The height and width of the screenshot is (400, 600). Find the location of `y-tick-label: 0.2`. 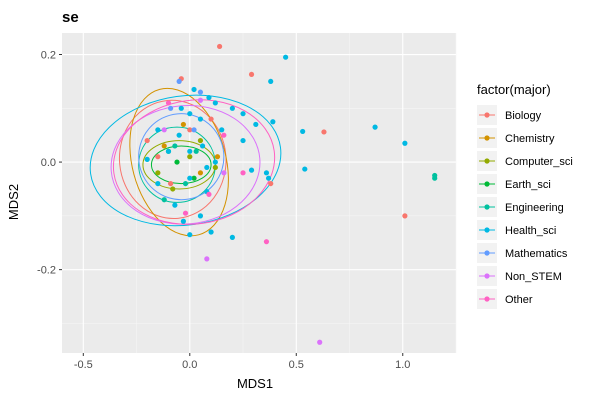

y-tick-label: 0.2 is located at coordinates (48, 56).